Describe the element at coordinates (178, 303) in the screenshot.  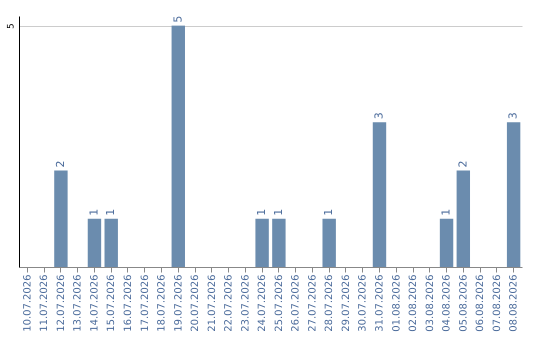
I see `x-tick-label: 19.07.2026` at that location.